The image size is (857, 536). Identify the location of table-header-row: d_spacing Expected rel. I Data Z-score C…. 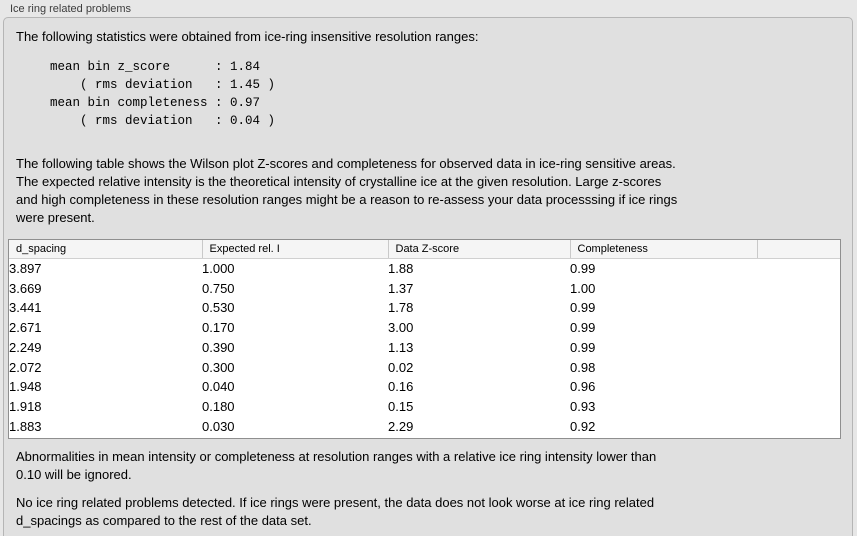
(424, 249).